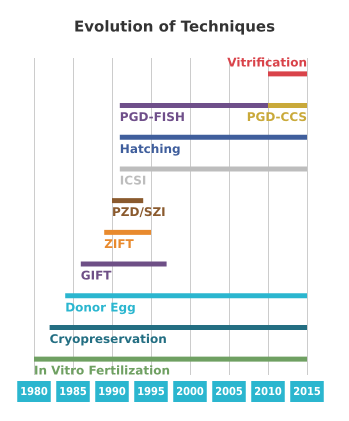 Image resolution: width=349 pixels, height=421 pixels. What do you see at coordinates (73, 391) in the screenshot?
I see `x-tick-label: 1985` at bounding box center [73, 391].